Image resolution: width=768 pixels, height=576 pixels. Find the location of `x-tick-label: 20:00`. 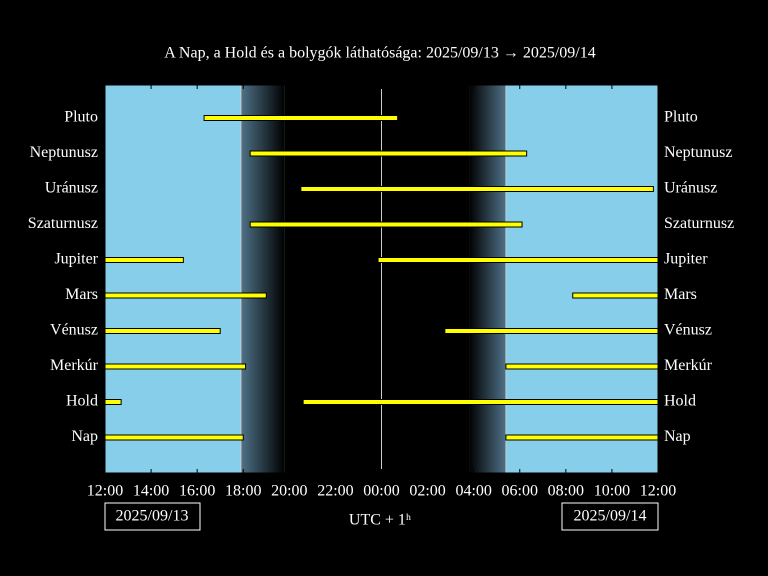

x-tick-label: 20:00 is located at coordinates (289, 491).